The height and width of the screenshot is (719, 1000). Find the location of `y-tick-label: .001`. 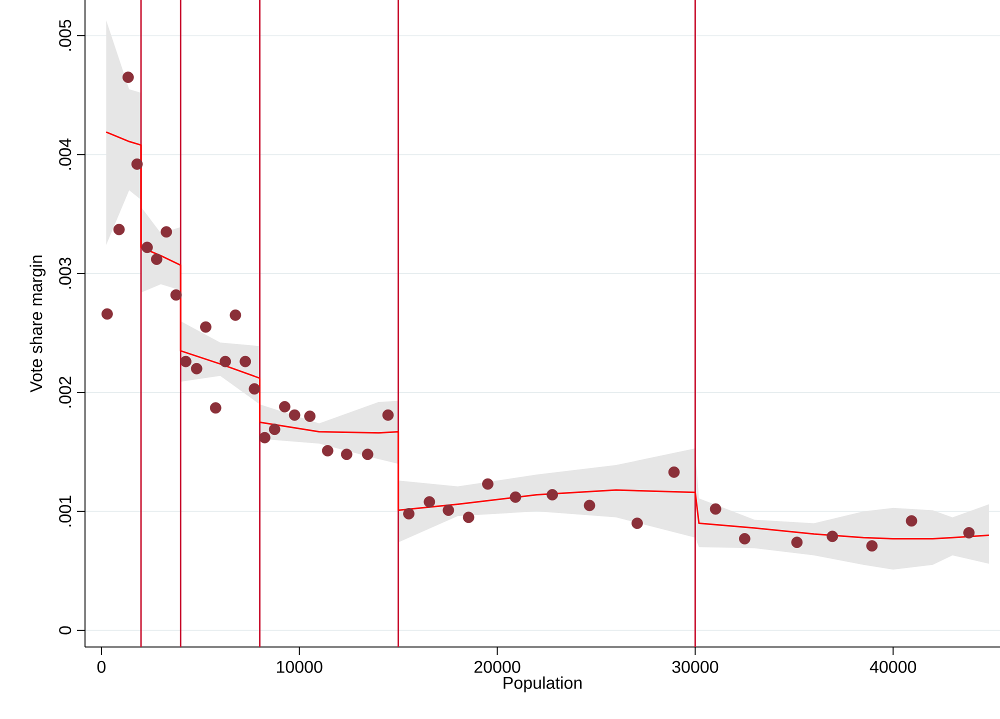

y-tick-label: .001 is located at coordinates (65, 511).